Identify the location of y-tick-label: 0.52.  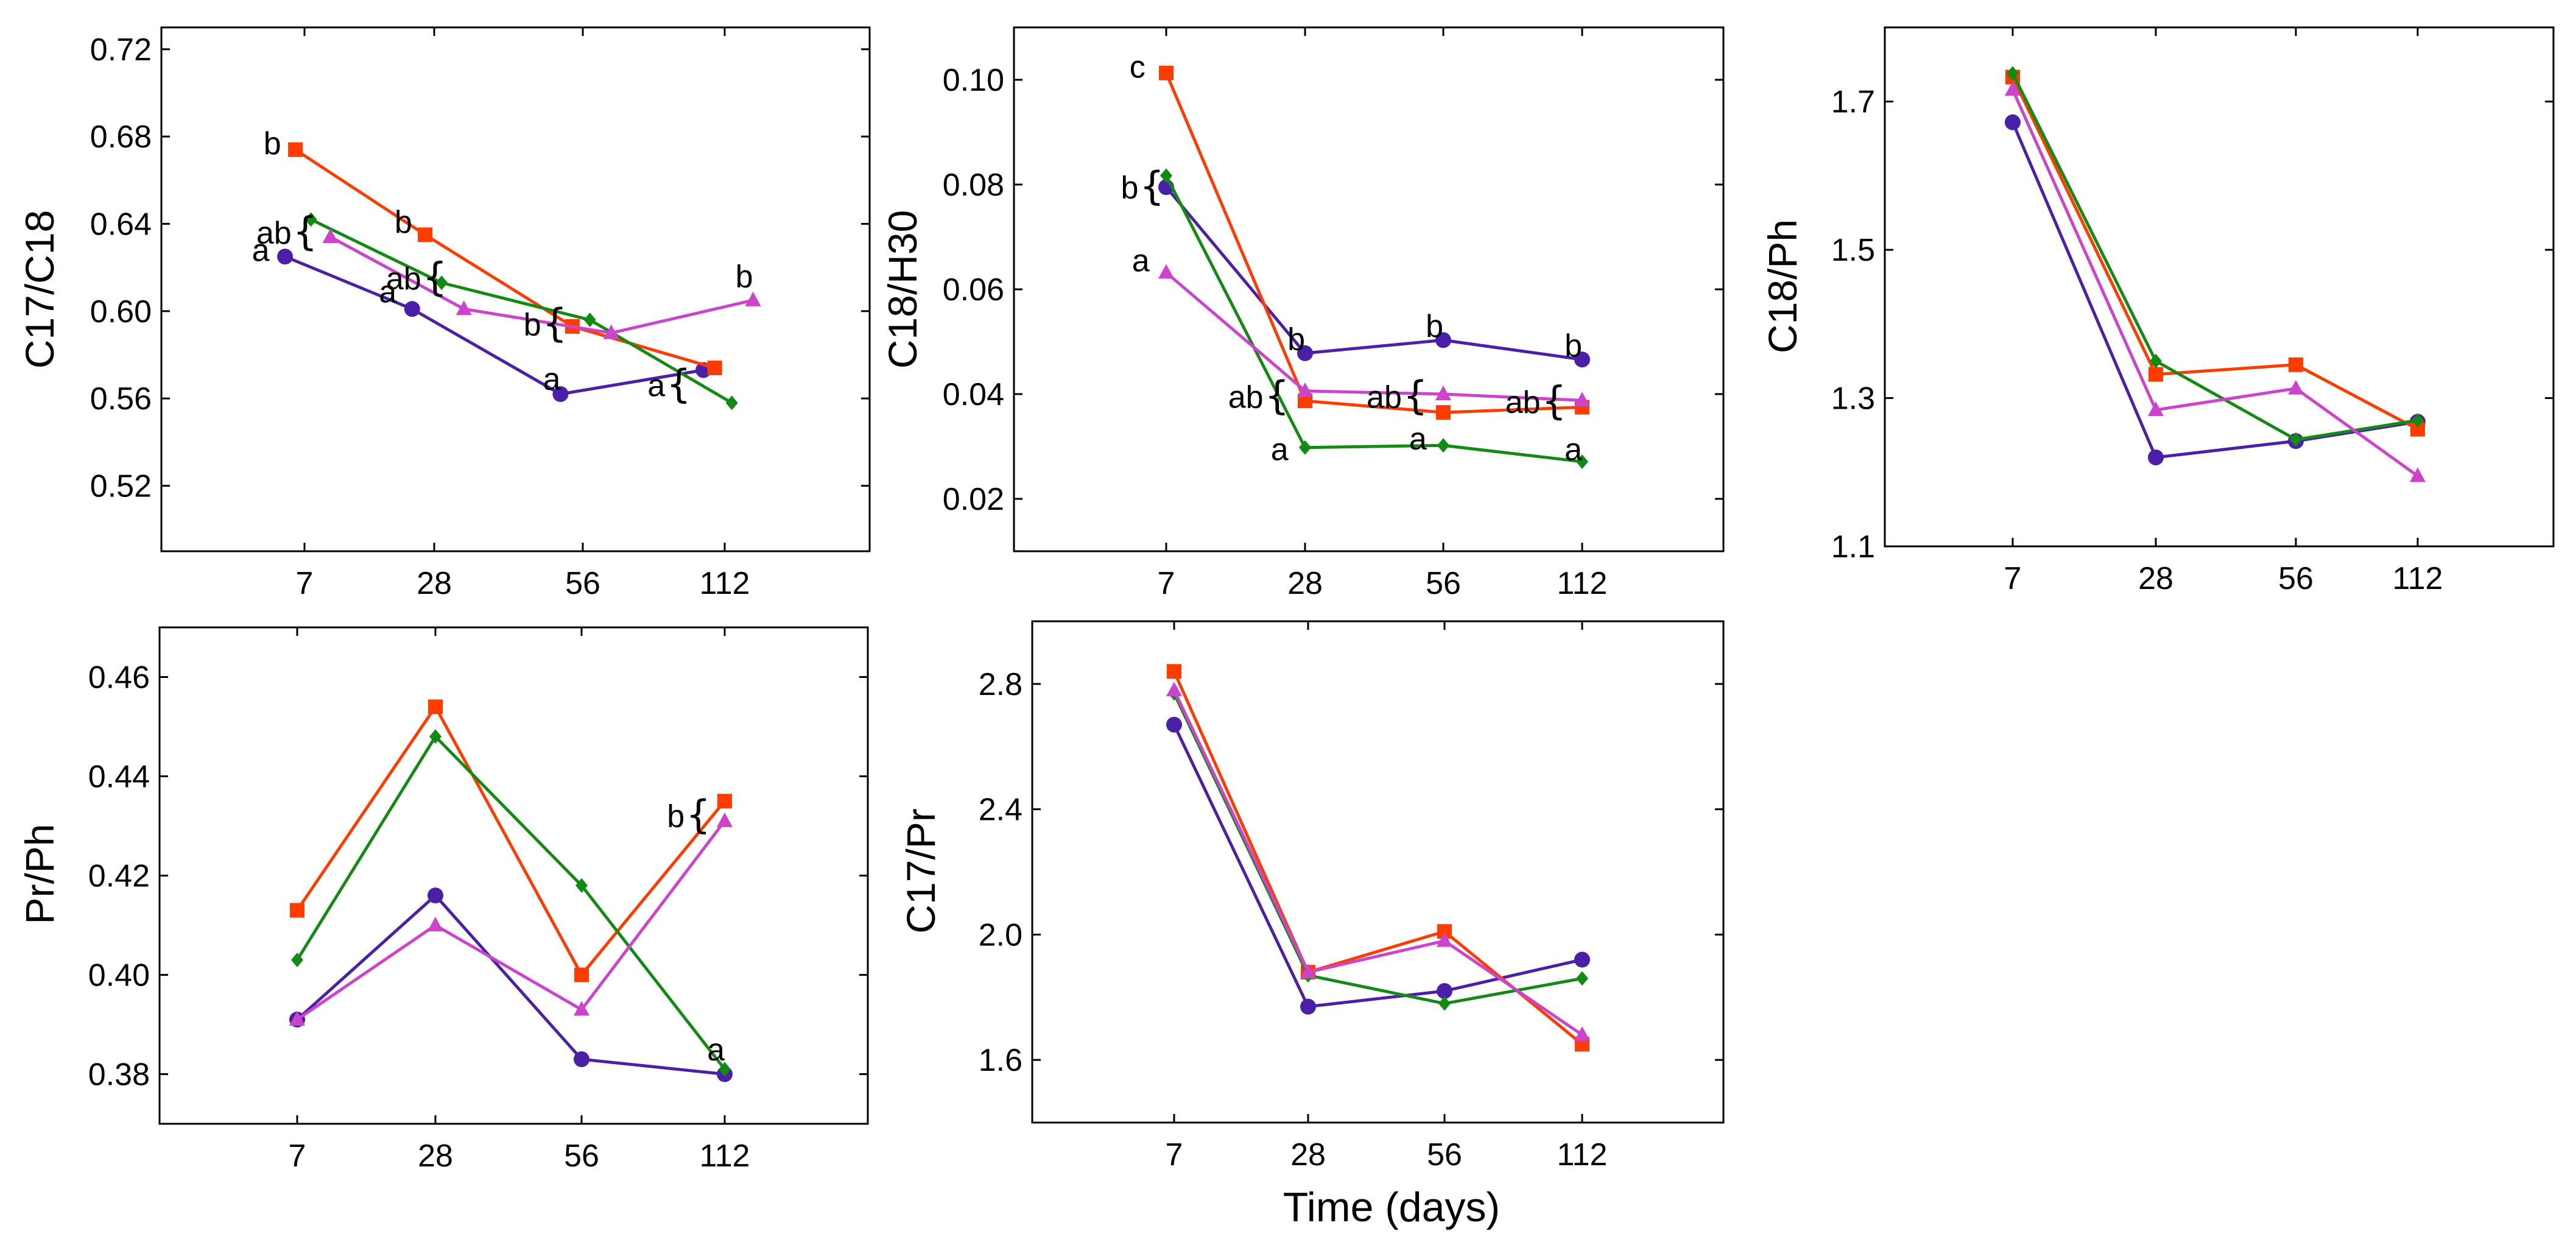
(121, 486).